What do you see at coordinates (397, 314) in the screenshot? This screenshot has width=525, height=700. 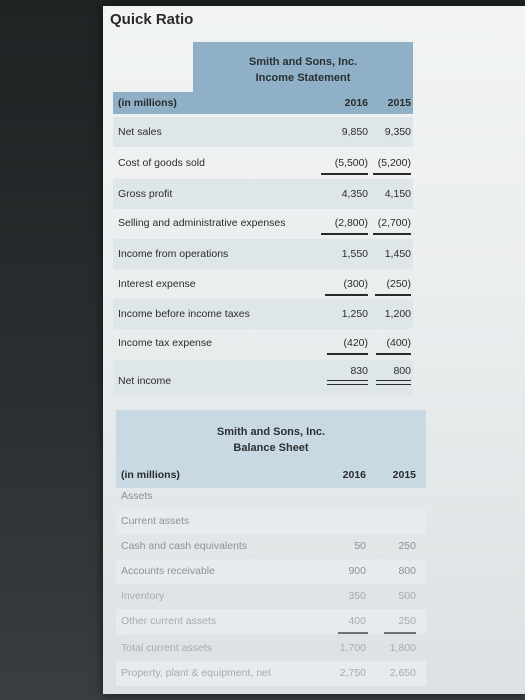 I see `row-value-2015: 1,200` at bounding box center [397, 314].